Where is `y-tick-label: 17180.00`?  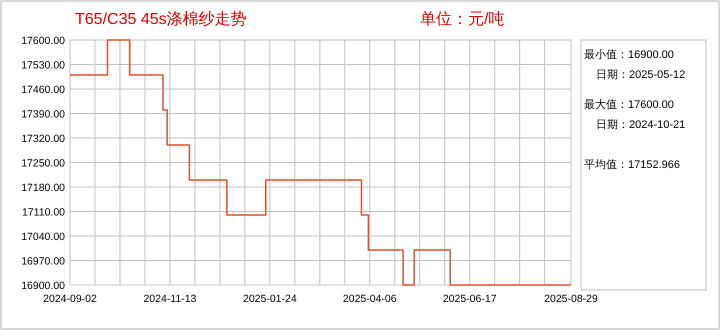
y-tick-label: 17180.00 is located at coordinates (43, 188).